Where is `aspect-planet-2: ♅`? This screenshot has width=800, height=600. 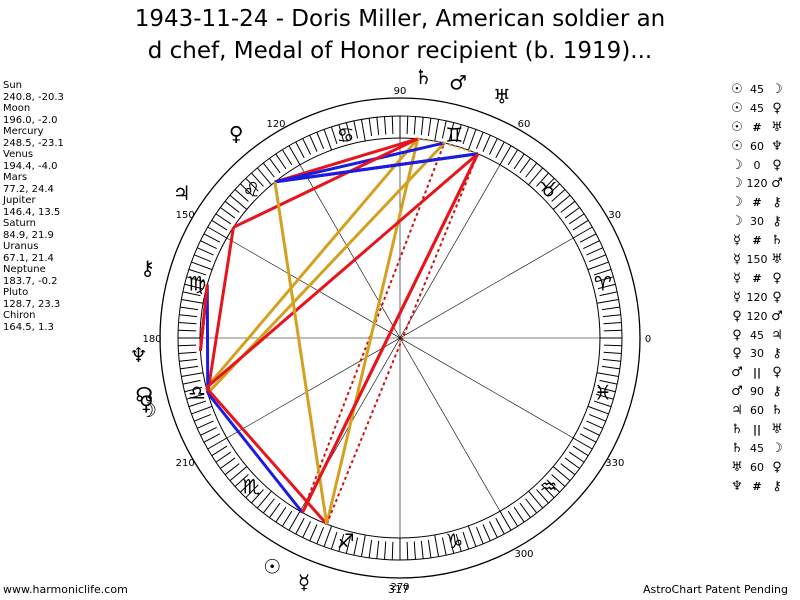 aspect-planet-2: ♅ is located at coordinates (777, 259).